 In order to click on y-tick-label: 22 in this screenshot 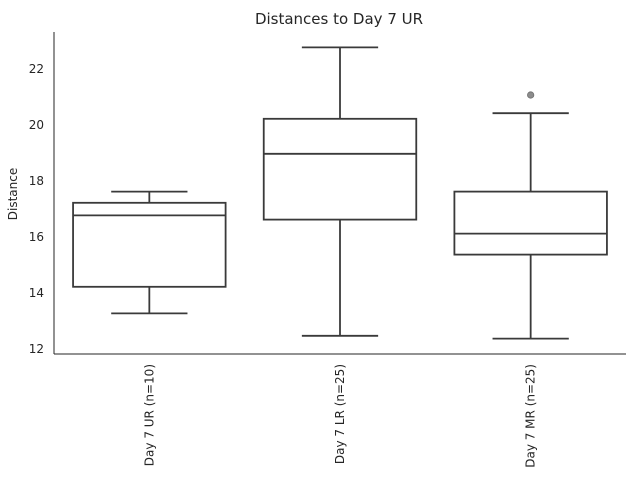, I will do `click(36, 69)`.